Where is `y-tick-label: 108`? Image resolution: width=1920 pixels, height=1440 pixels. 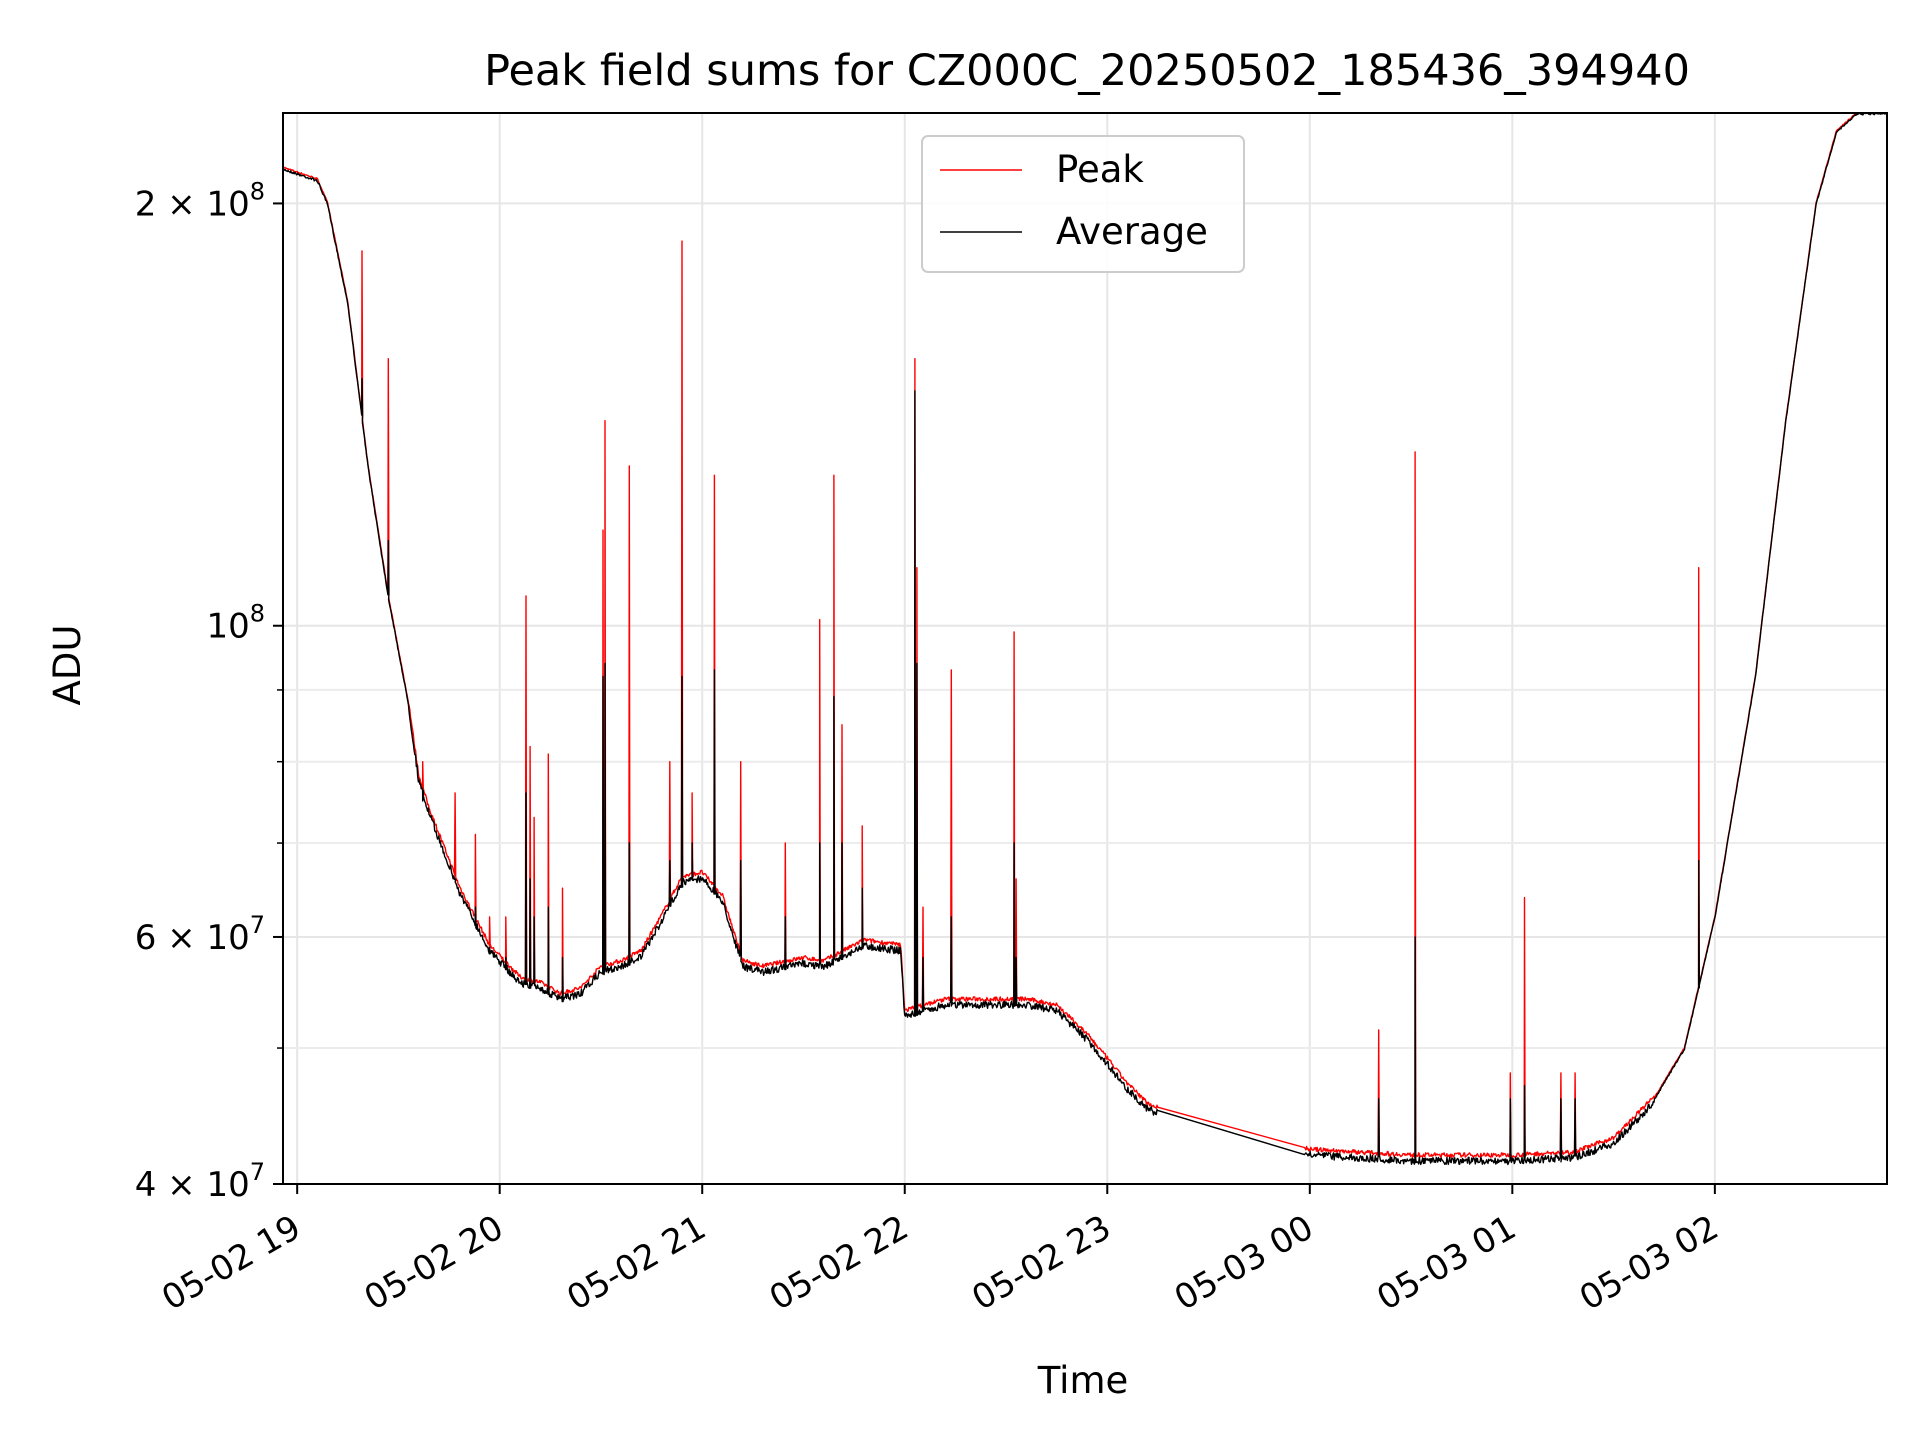 y-tick-label: 108 is located at coordinates (235, 623).